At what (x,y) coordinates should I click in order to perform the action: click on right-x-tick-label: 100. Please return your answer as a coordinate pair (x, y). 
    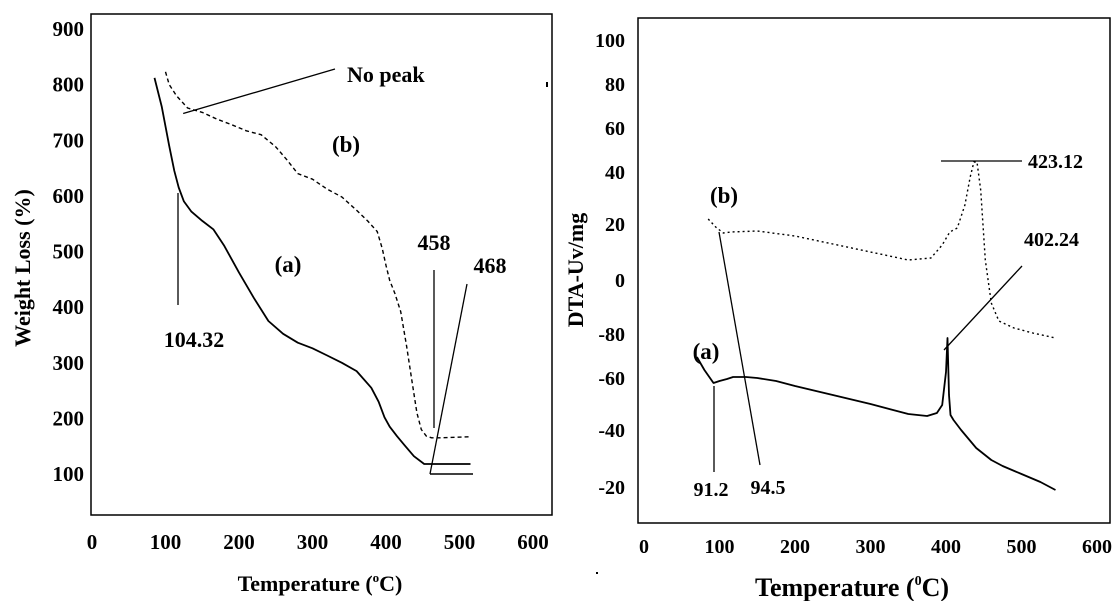
    Looking at the image, I should click on (720, 547).